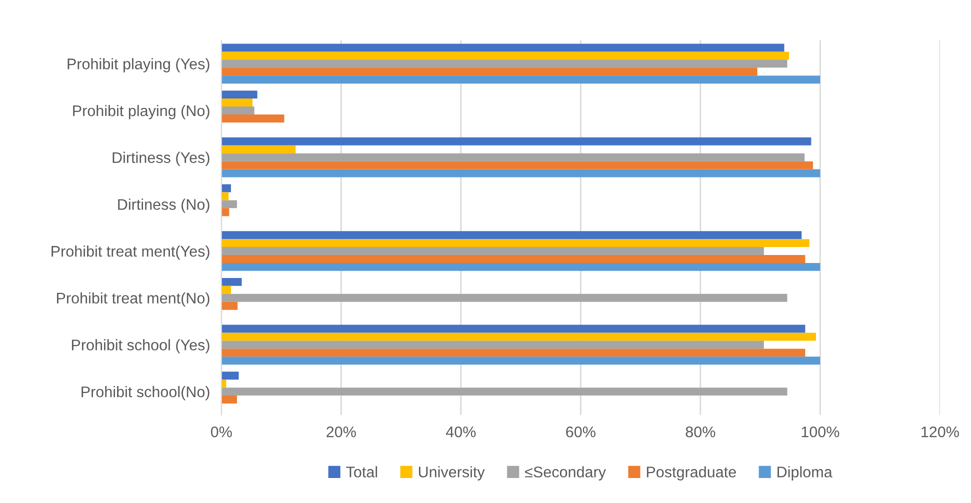  Describe the element at coordinates (139, 65) in the screenshot. I see `y-tick-label: Prohibit playing (Yes)` at that location.